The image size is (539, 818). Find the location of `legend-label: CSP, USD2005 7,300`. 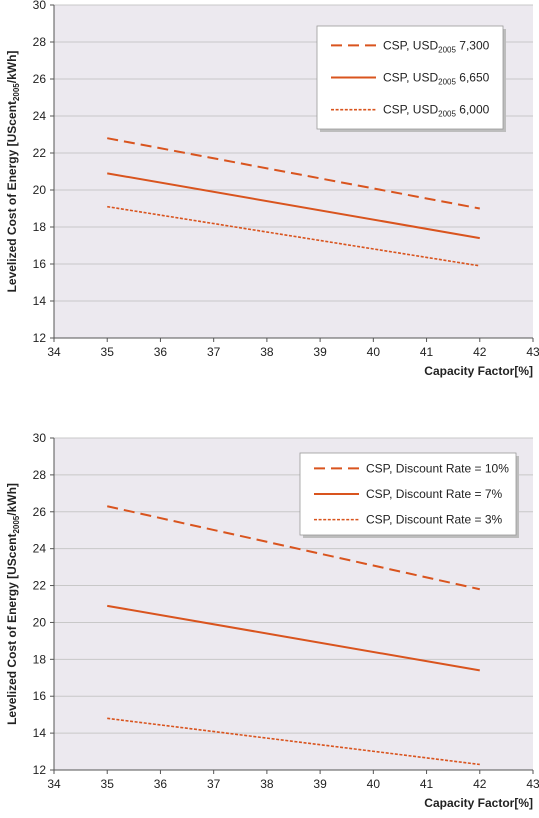

legend-label: CSP, USD2005 7,300 is located at coordinates (436, 46).